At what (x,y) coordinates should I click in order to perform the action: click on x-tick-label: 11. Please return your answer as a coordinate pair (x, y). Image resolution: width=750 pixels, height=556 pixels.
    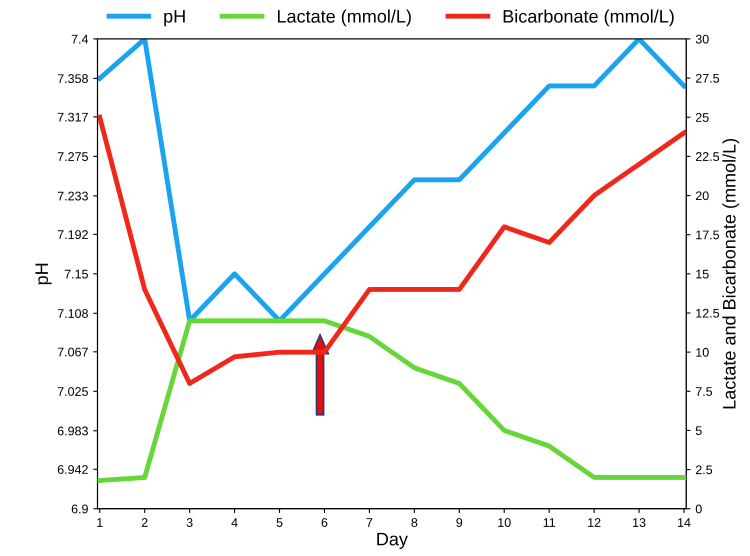
    Looking at the image, I should click on (550, 522).